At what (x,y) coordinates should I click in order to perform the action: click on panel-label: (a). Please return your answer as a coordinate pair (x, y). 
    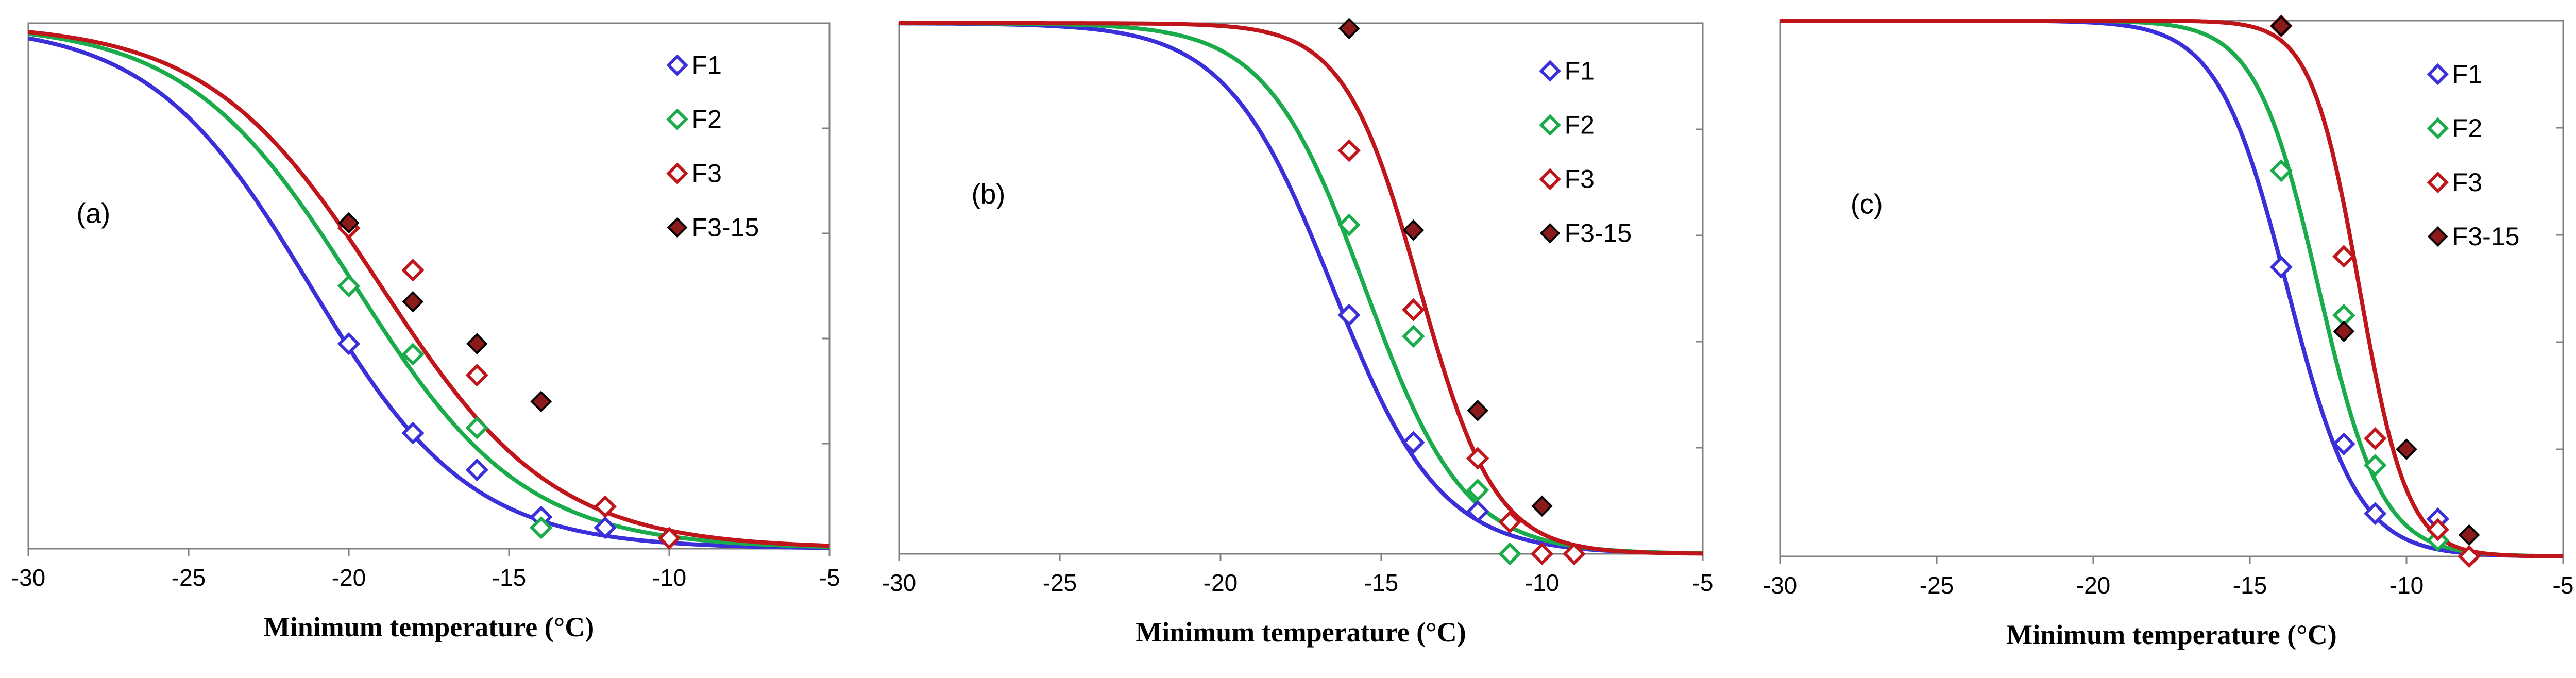
    Looking at the image, I should click on (93, 213).